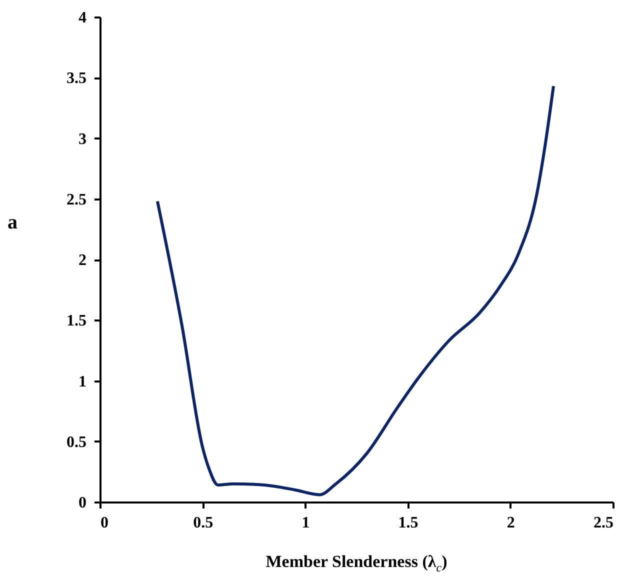 This screenshot has width=626, height=585. I want to click on x-tick-label: 2, so click(510, 523).